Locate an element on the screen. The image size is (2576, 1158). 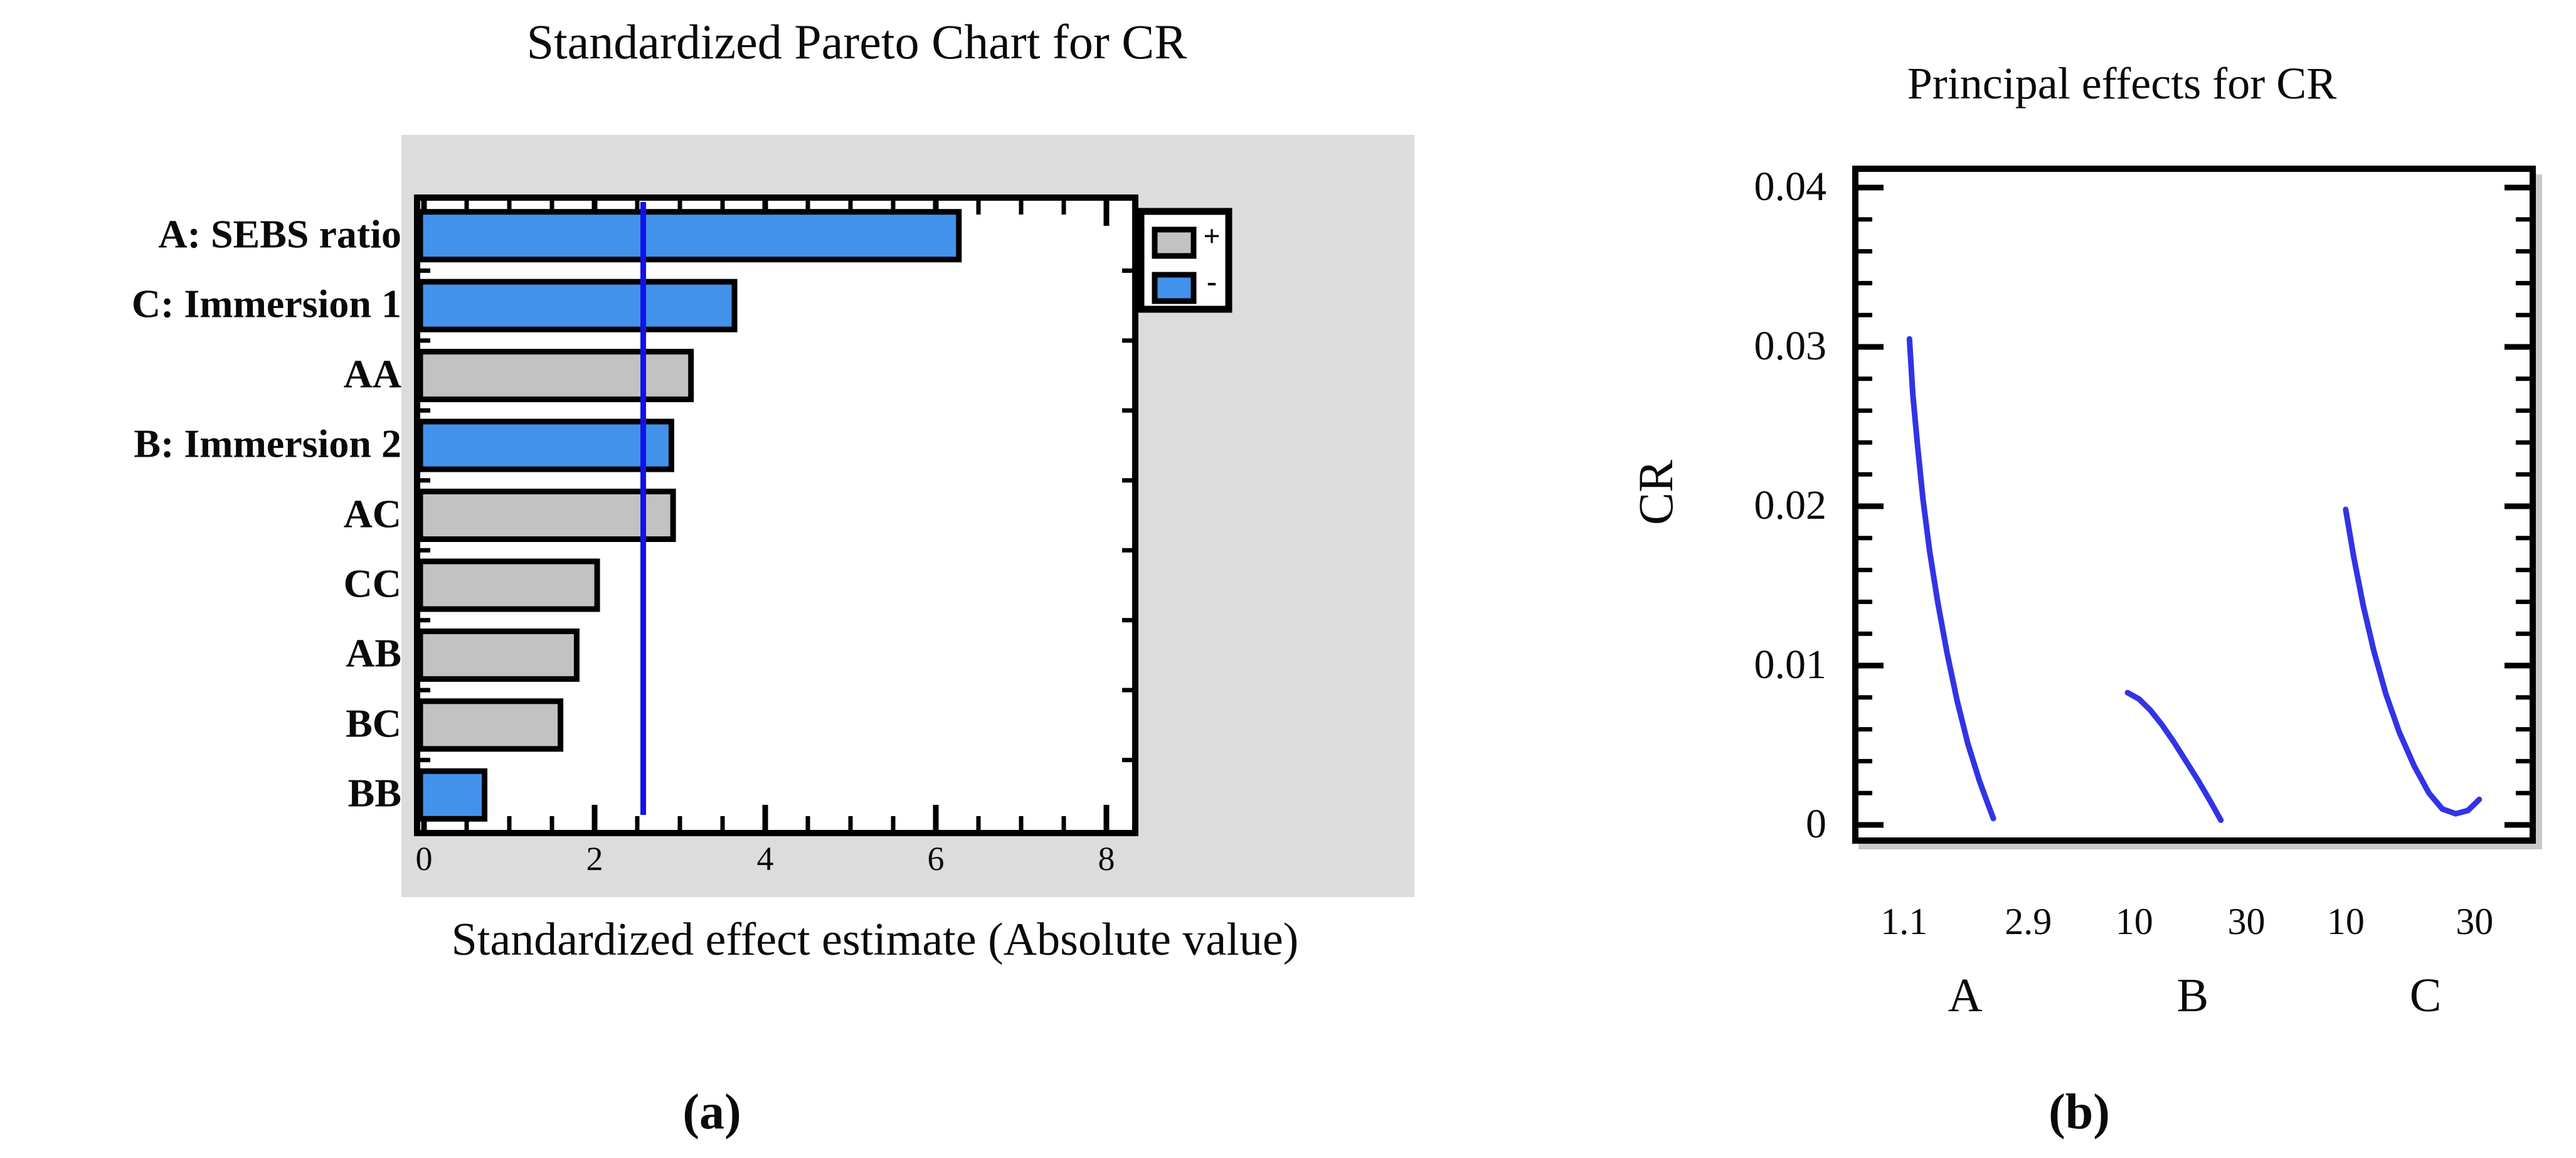
y-tick-label: 0.03 is located at coordinates (1790, 345).